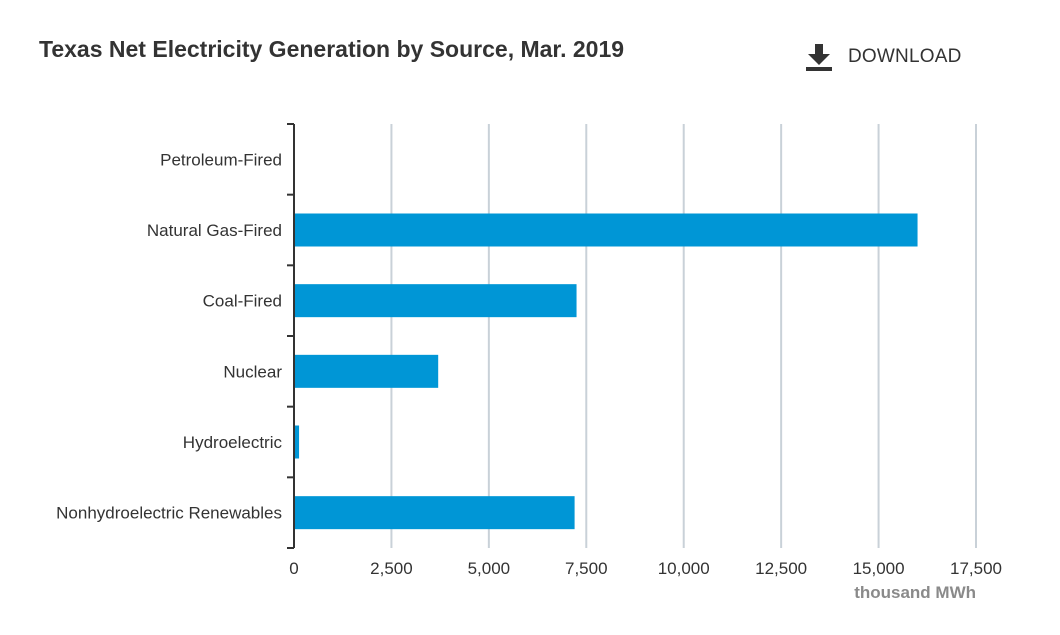  I want to click on category-label: Petroleum-Fired, so click(221, 159).